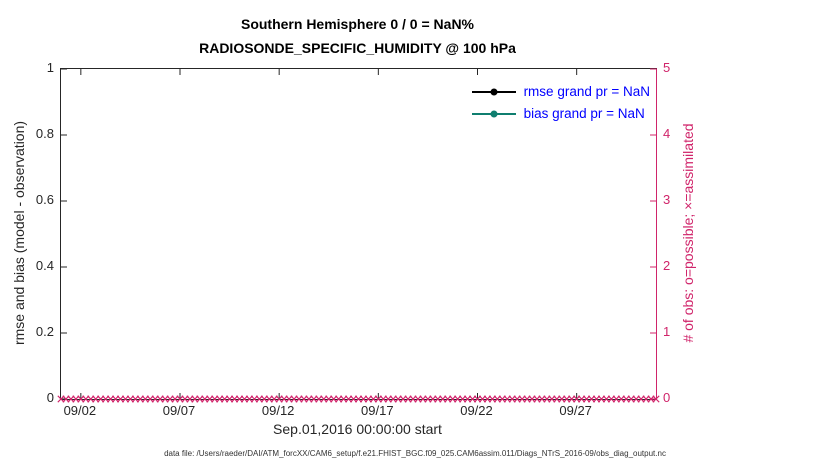 This screenshot has width=830, height=470. I want to click on legend: rmse grand pr = NaN bias grand pr = NaN, so click(560, 102).